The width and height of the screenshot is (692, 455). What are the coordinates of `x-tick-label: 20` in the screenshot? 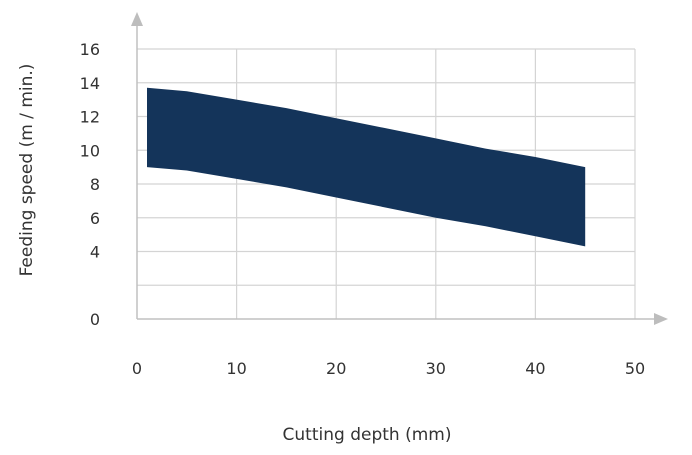 It's located at (336, 368).